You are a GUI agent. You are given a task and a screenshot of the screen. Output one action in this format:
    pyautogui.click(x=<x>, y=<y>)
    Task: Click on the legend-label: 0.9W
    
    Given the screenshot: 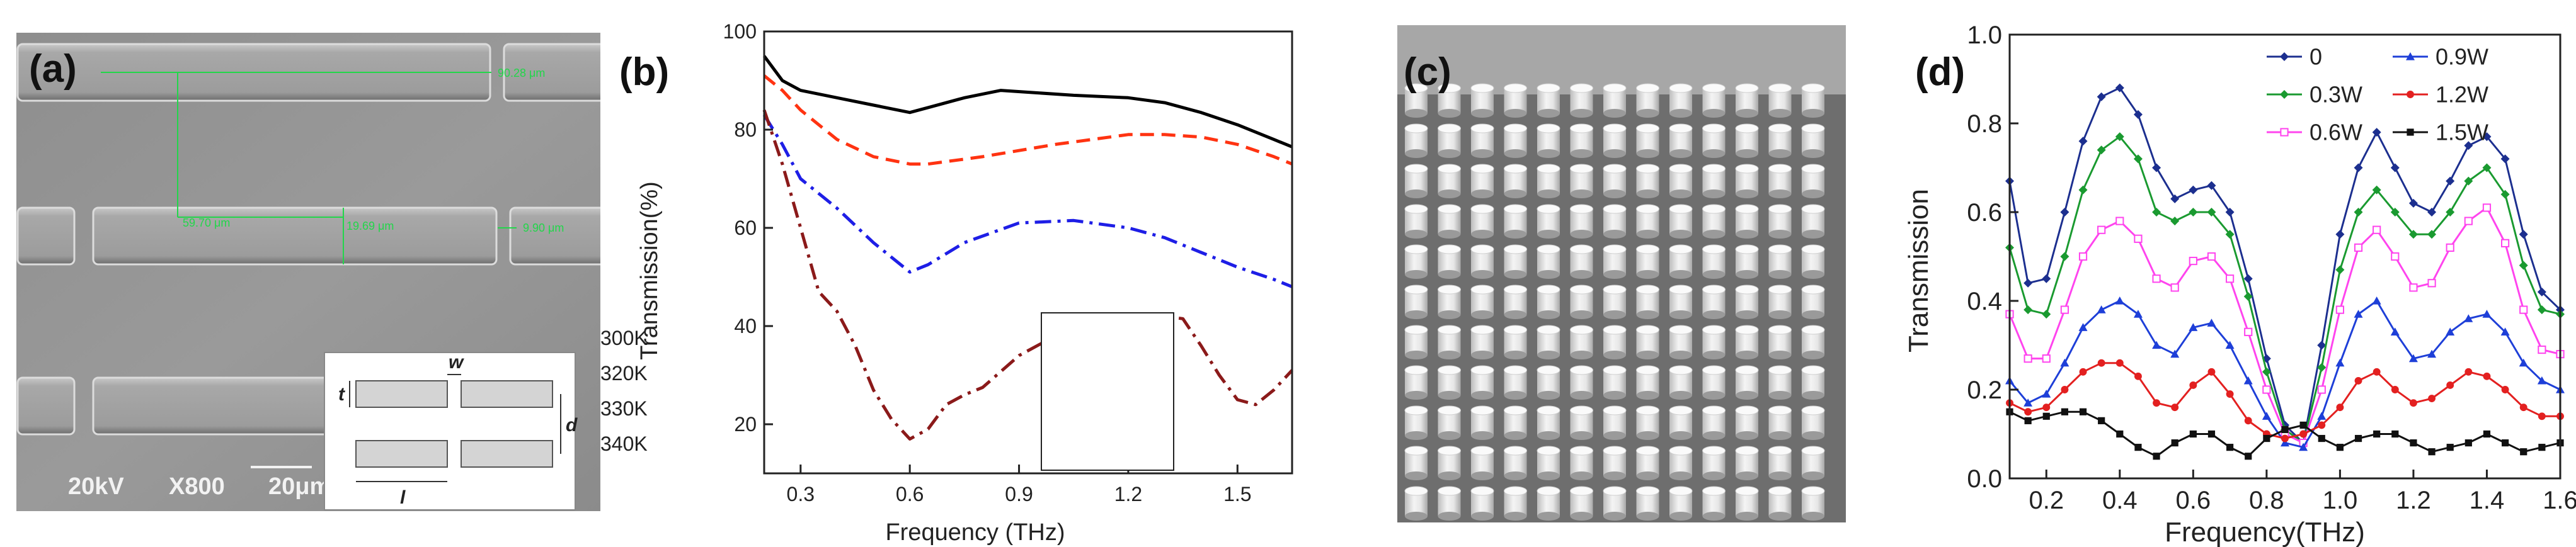 What is the action you would take?
    pyautogui.click(x=2462, y=57)
    